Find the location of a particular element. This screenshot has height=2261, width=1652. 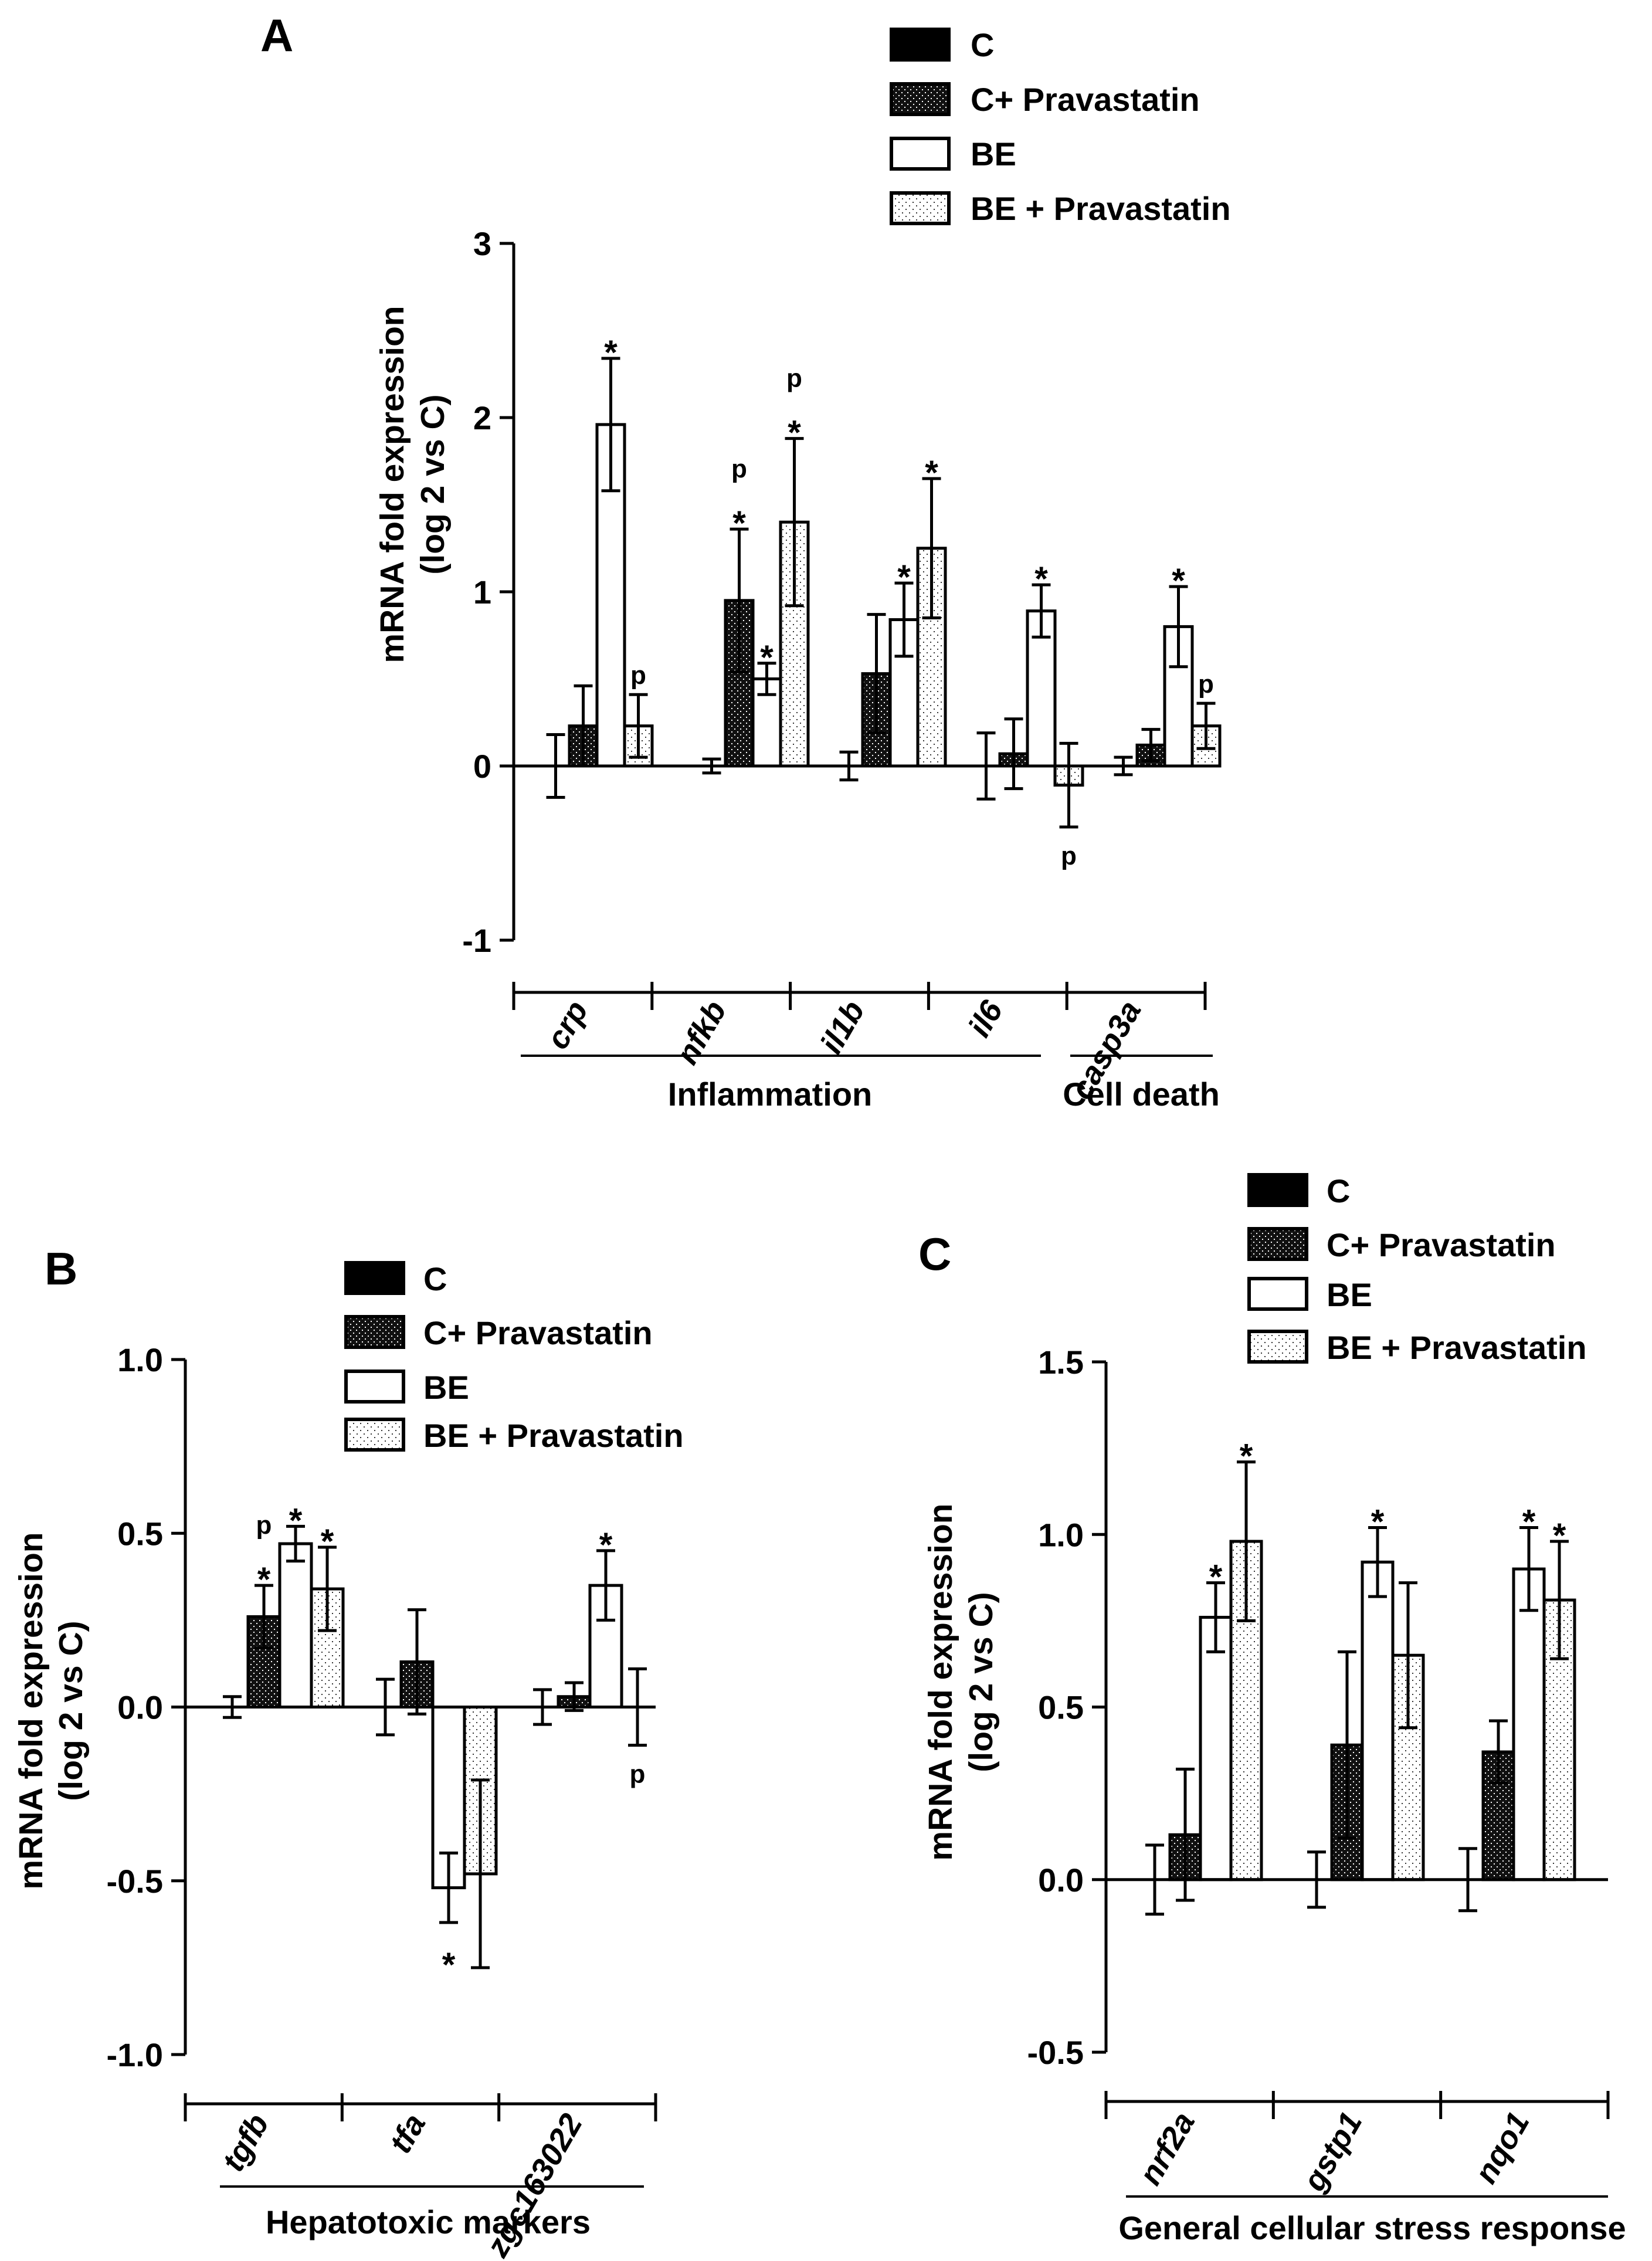

group-label: Cell death is located at coordinates (1141, 1094).